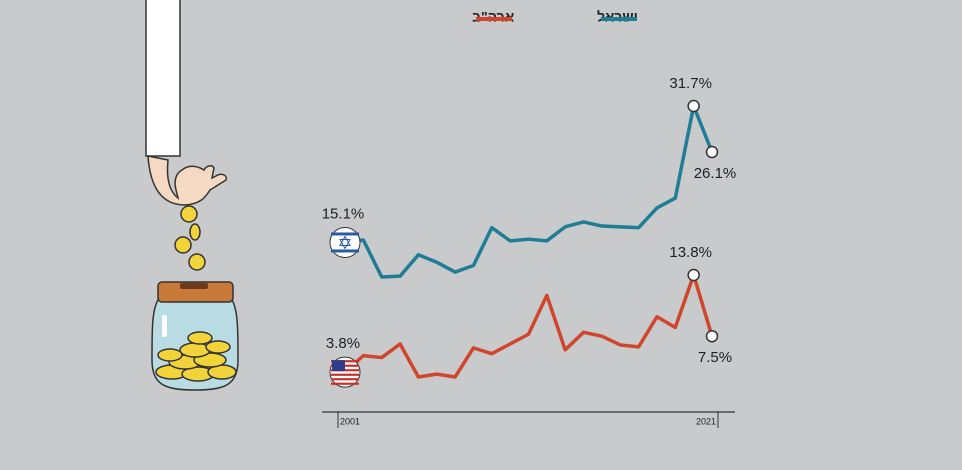 The image size is (962, 470). Describe the element at coordinates (706, 421) in the screenshot. I see `x-tick-label: 2021` at that location.